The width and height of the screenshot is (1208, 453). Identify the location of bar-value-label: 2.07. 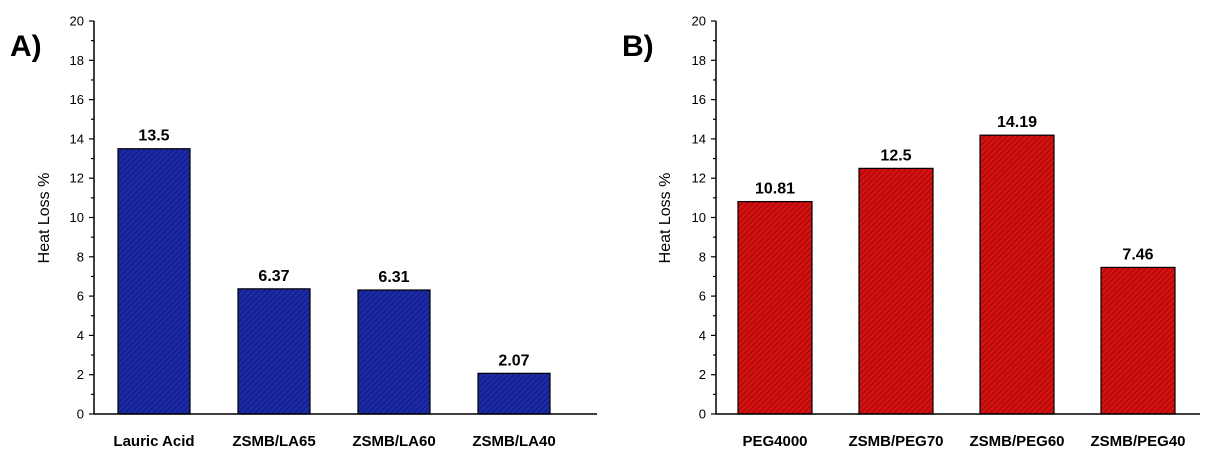
(513, 360).